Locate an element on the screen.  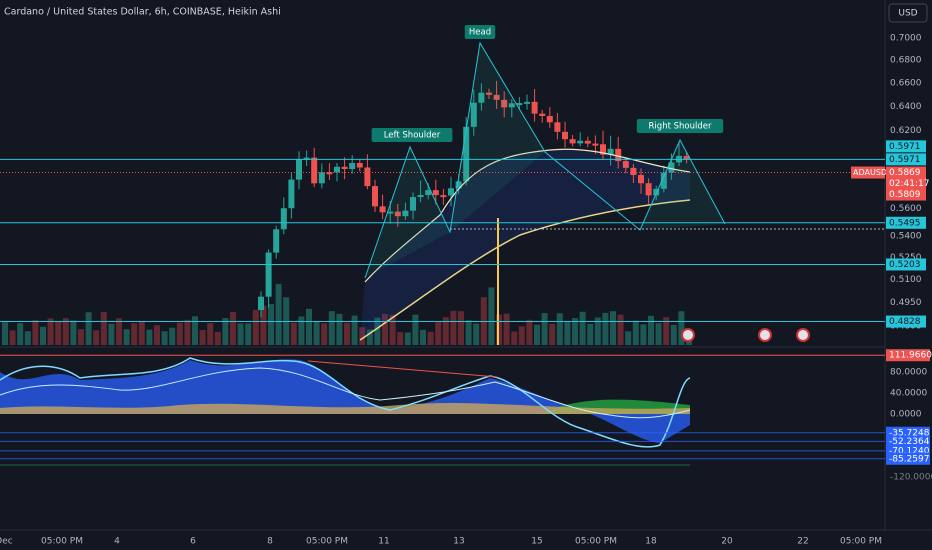
currency-button is located at coordinates (908, 13).